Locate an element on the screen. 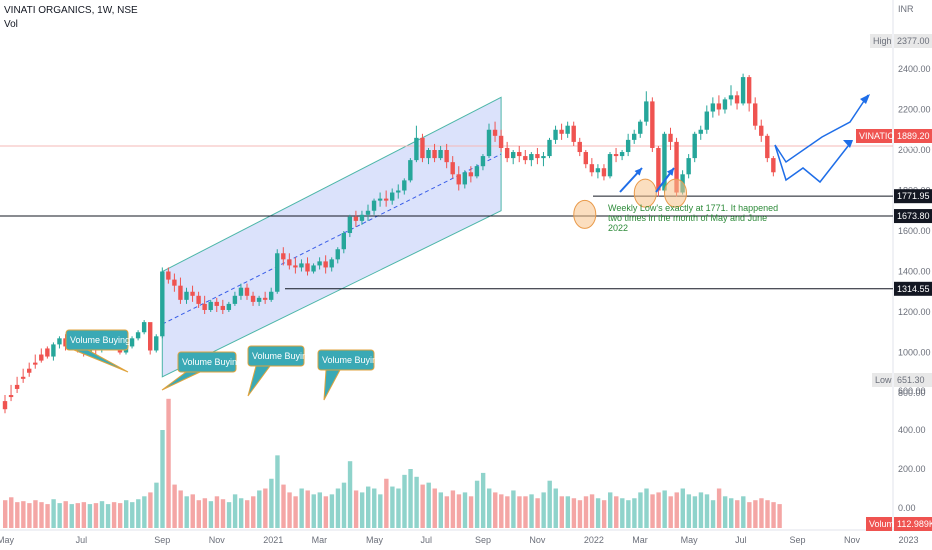 This screenshot has width=932, height=550. currency-label: INR is located at coordinates (906, 9).